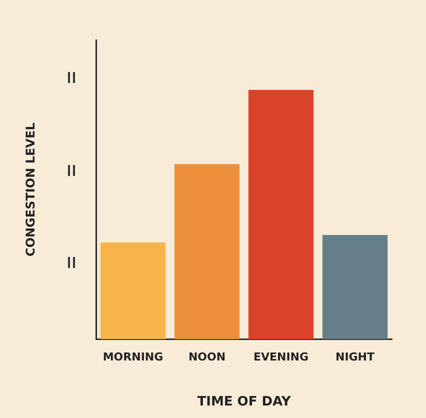  What do you see at coordinates (281, 357) in the screenshot?
I see `x-tick-label: EVENING` at bounding box center [281, 357].